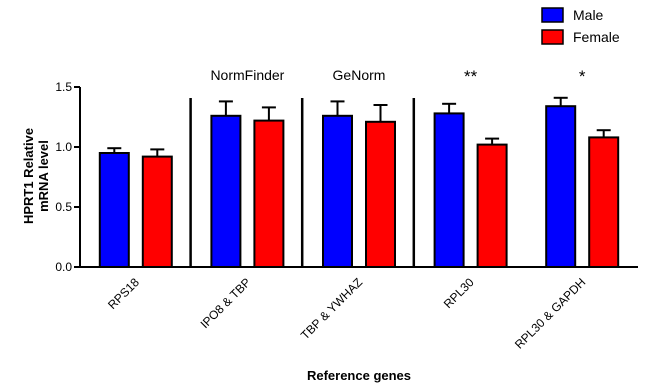 Image resolution: width=648 pixels, height=385 pixels. I want to click on legend-label-female: Female, so click(596, 37).